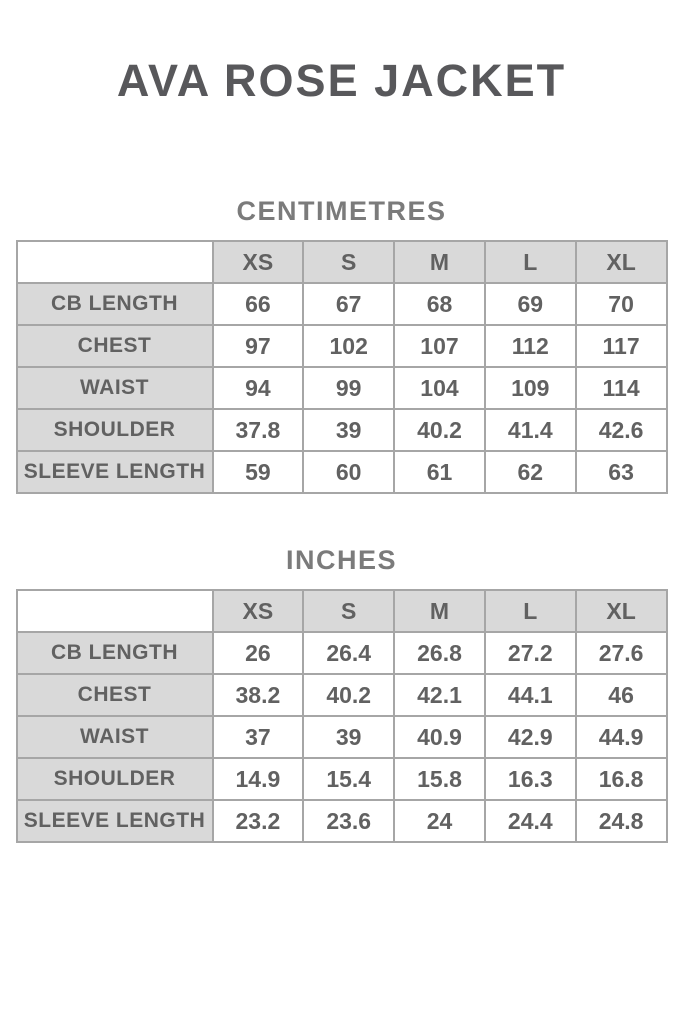 The width and height of the screenshot is (683, 1024). I want to click on size-value-cell: 16.3, so click(530, 779).